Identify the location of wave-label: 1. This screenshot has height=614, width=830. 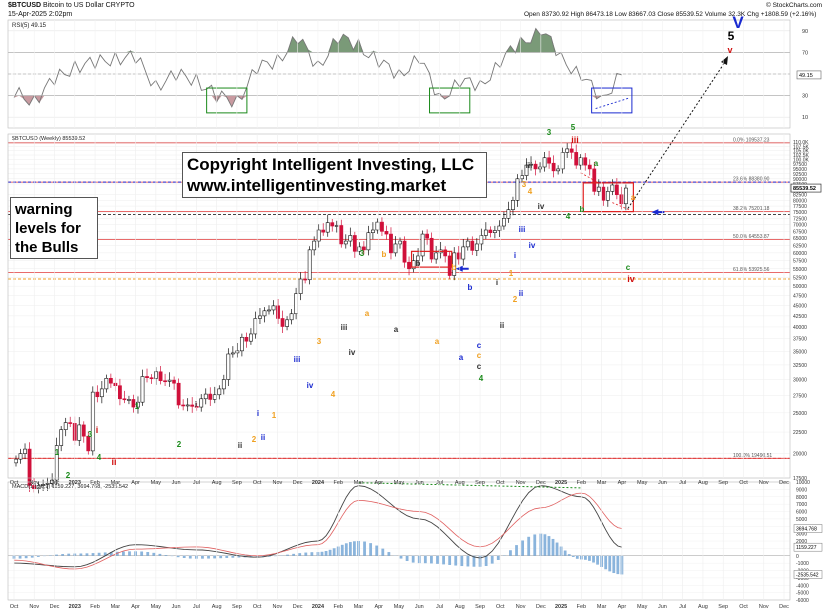
(137, 406).